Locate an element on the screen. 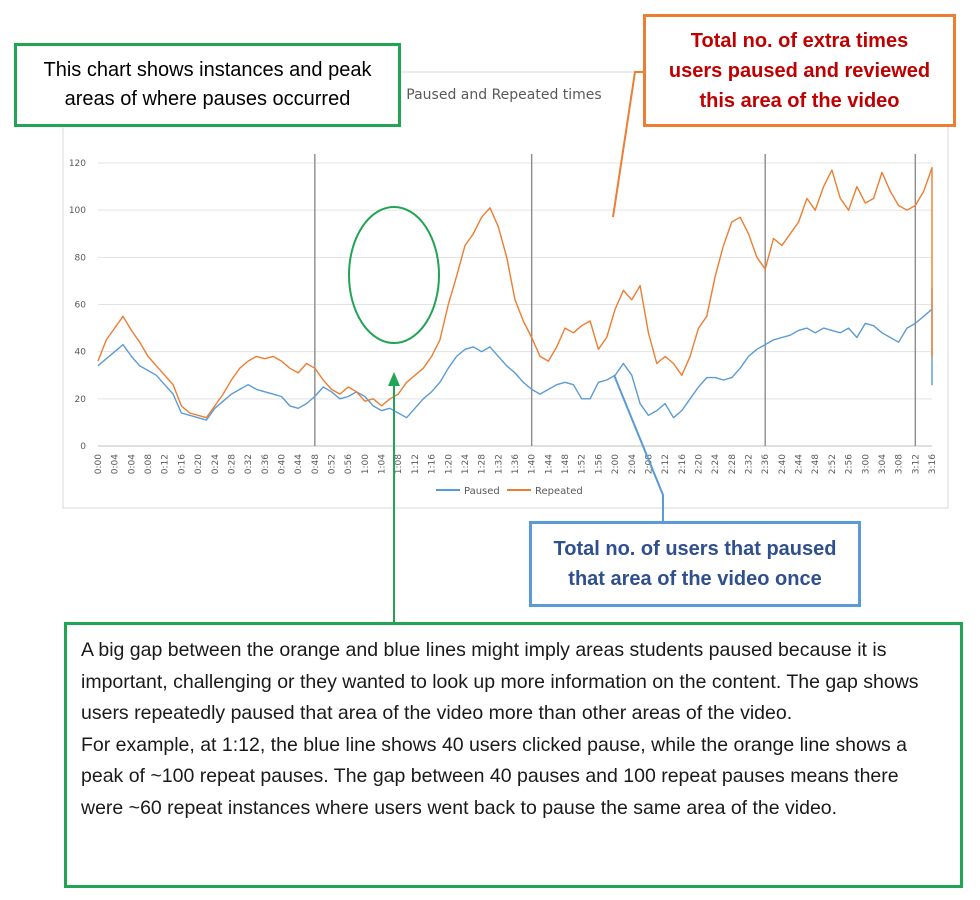  x-tick-label: 0:20 is located at coordinates (199, 464).